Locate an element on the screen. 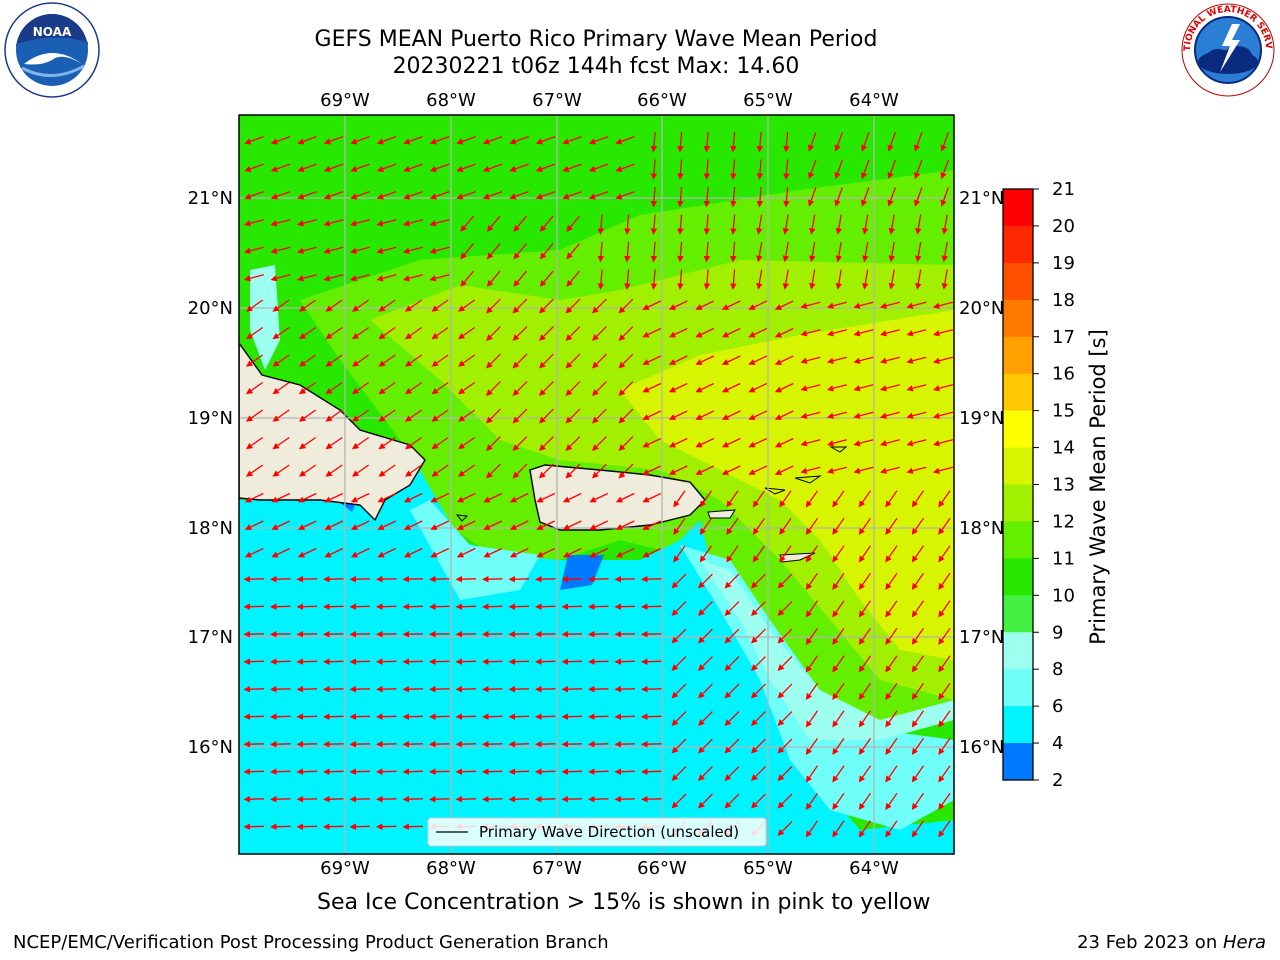 The width and height of the screenshot is (1280, 960). noaa-logo: NOAA is located at coordinates (52, 50).